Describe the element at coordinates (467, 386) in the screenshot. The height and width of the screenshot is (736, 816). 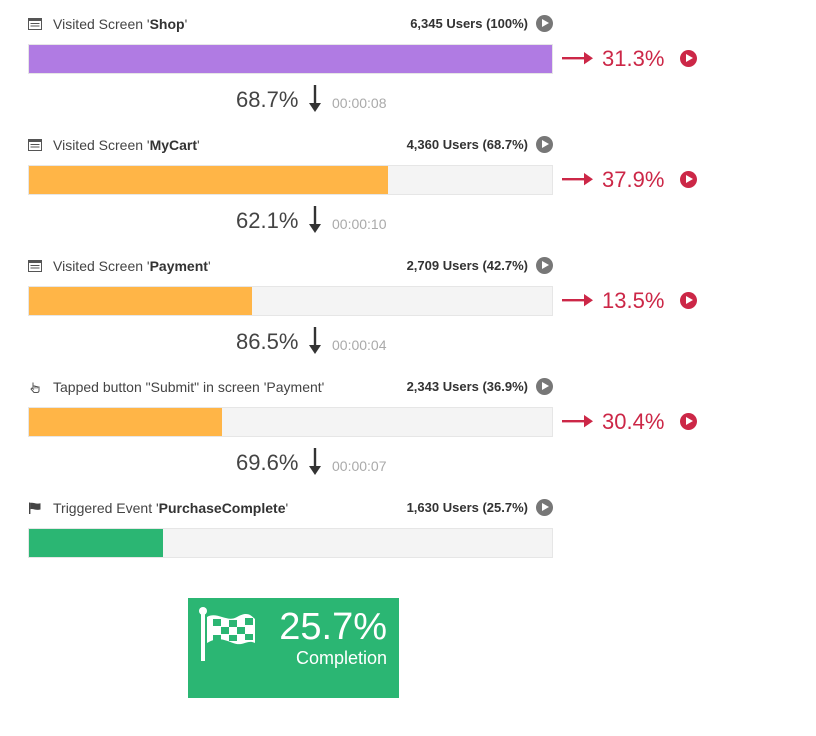
I see `step-users-count: 2,343 Users (36.9%)` at that location.